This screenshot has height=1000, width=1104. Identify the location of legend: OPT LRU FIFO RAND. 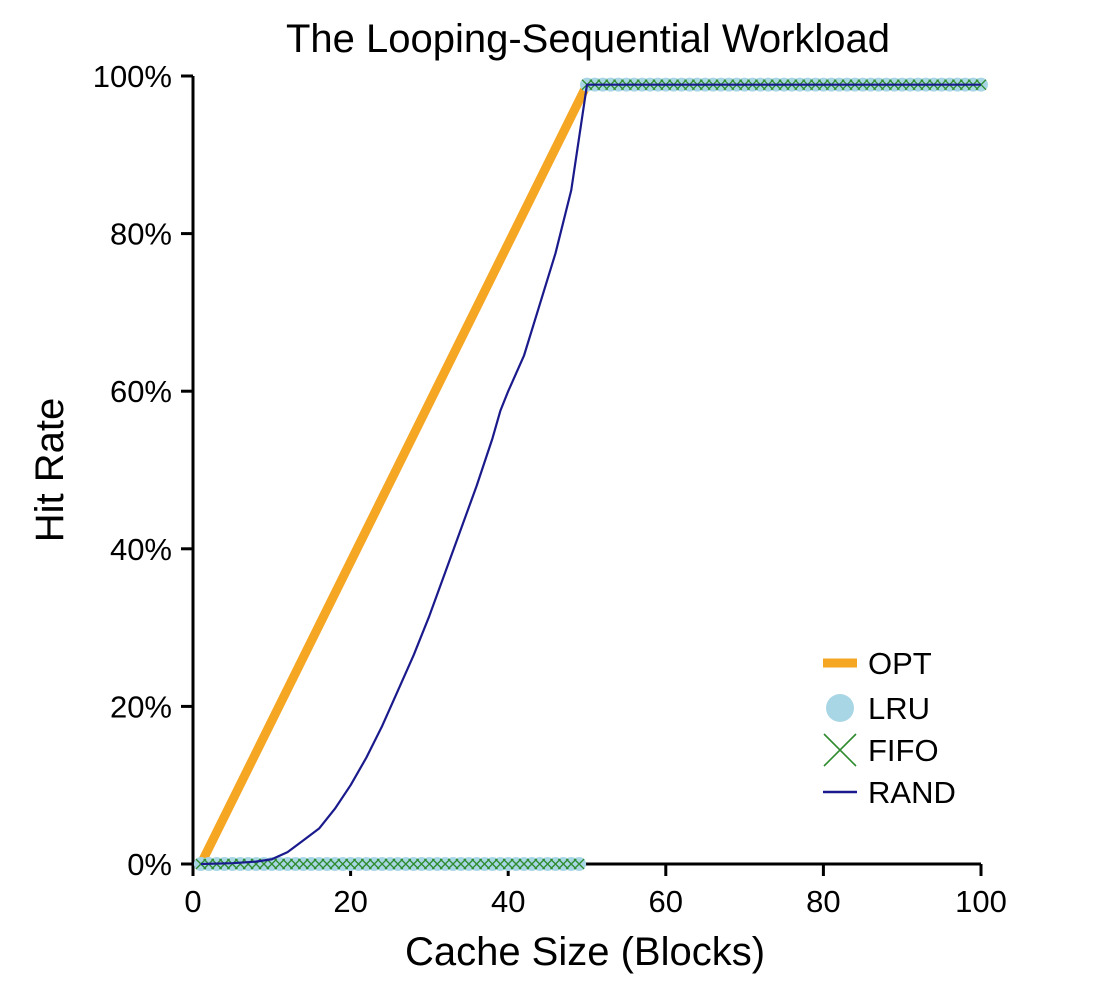
(889, 728).